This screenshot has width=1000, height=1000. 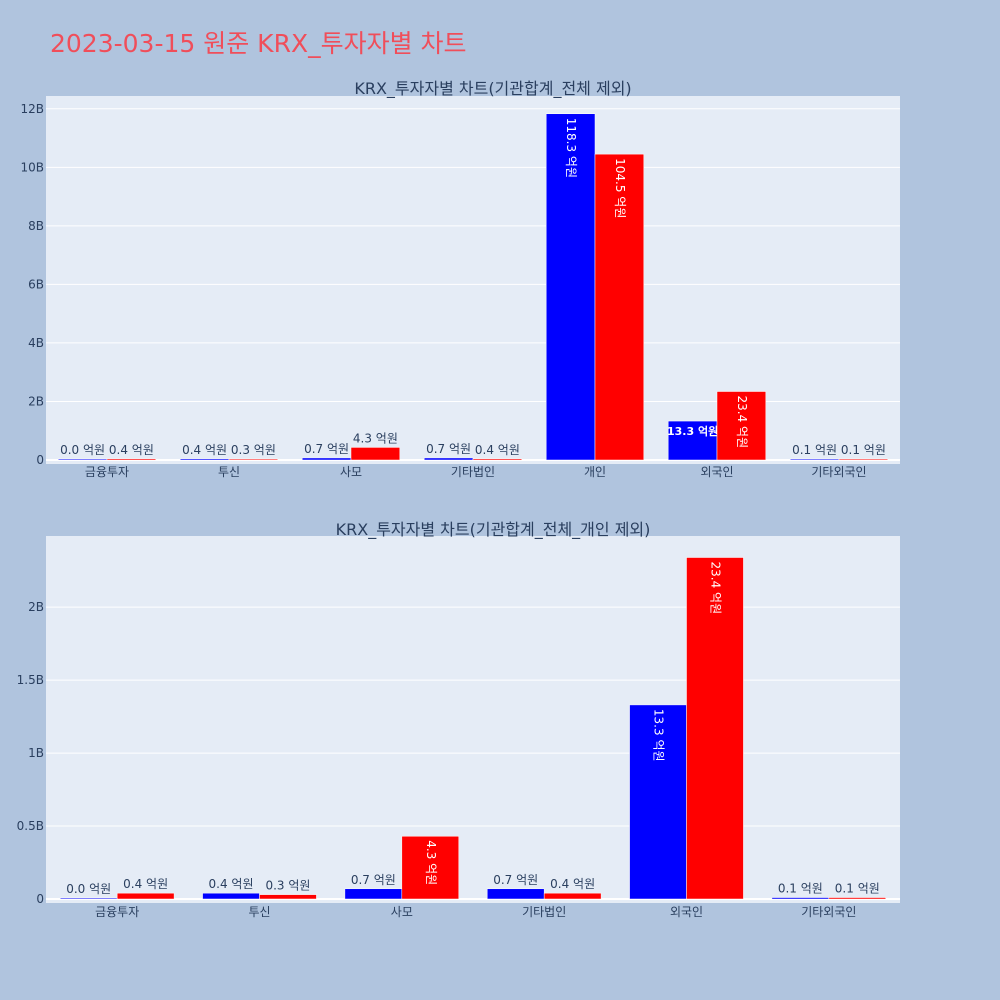 I want to click on chart-title: KRX_투자자별 차트(기관합계_전체_개인 제외), so click(x=493, y=530).